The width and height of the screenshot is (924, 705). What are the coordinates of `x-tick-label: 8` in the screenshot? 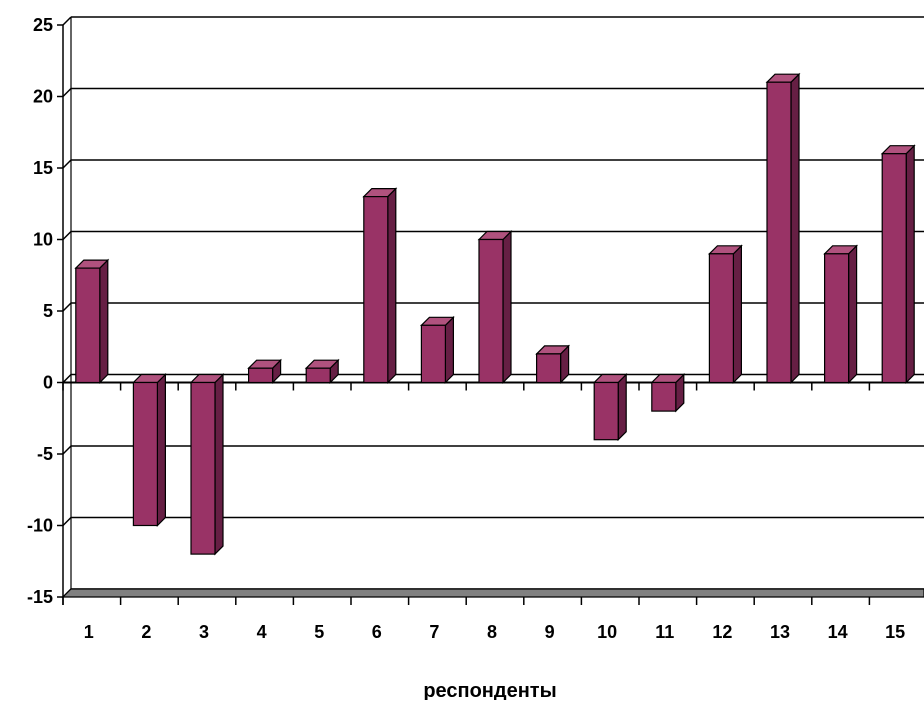 It's located at (492, 632).